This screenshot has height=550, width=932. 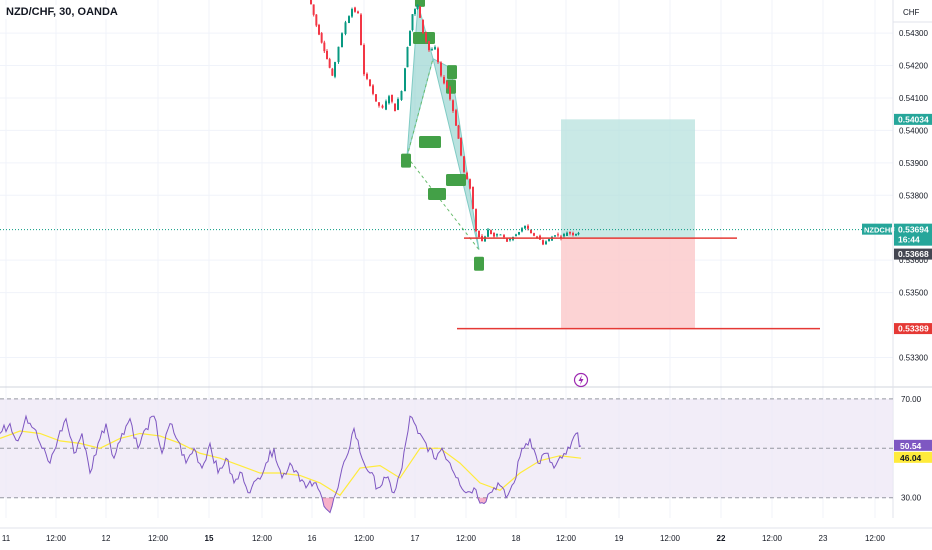 I want to click on stop-price-label: 0.53389, so click(x=913, y=329).